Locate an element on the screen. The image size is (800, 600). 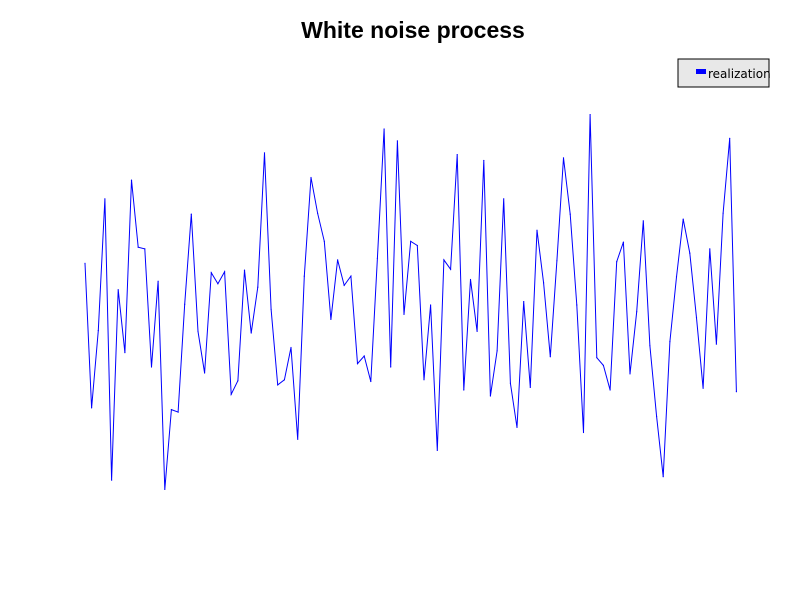
legend-label-realization: realization is located at coordinates (739, 74).